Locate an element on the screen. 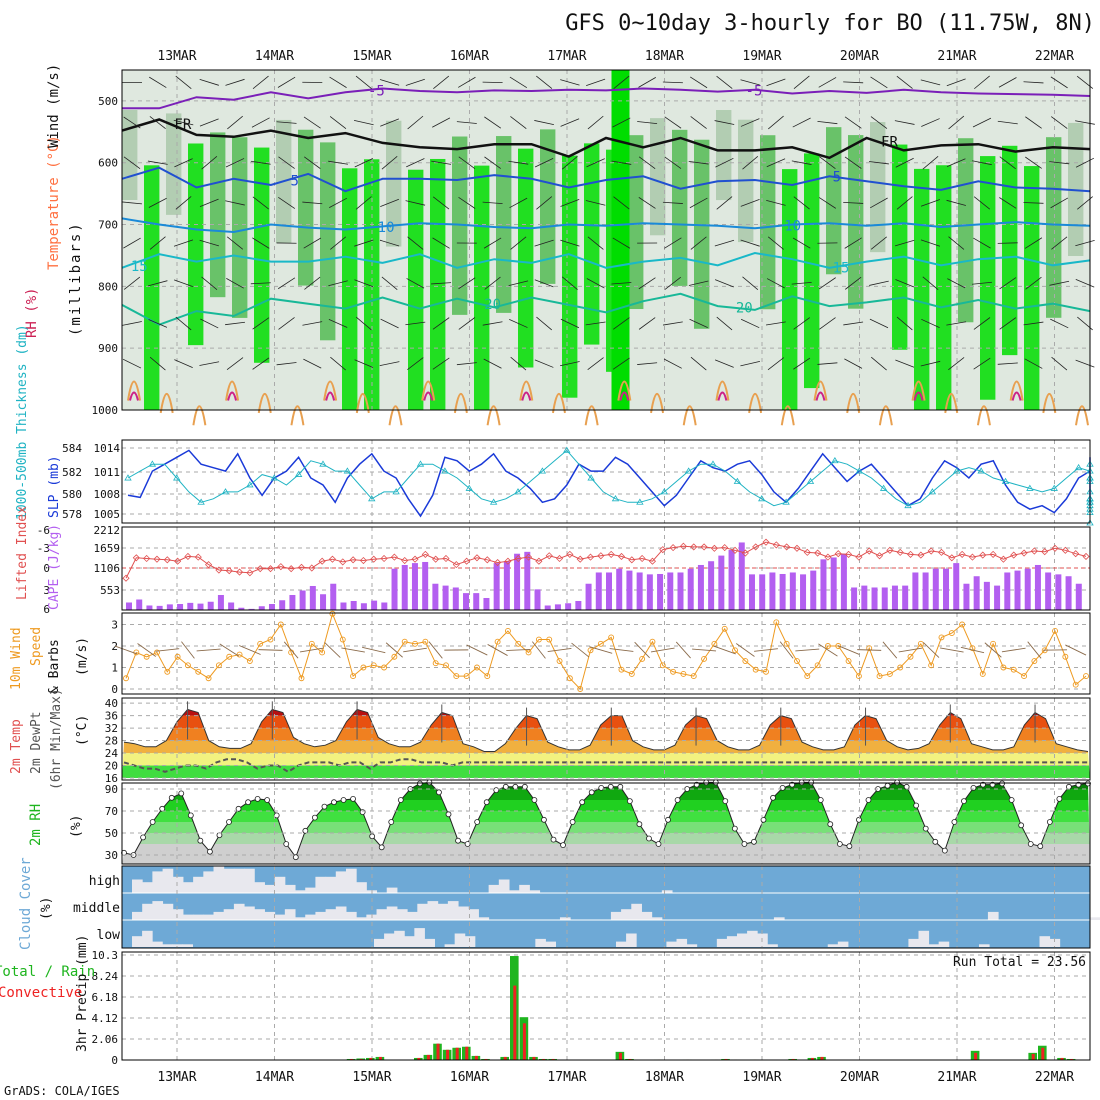  isotherm-label: 15 is located at coordinates (841, 269).